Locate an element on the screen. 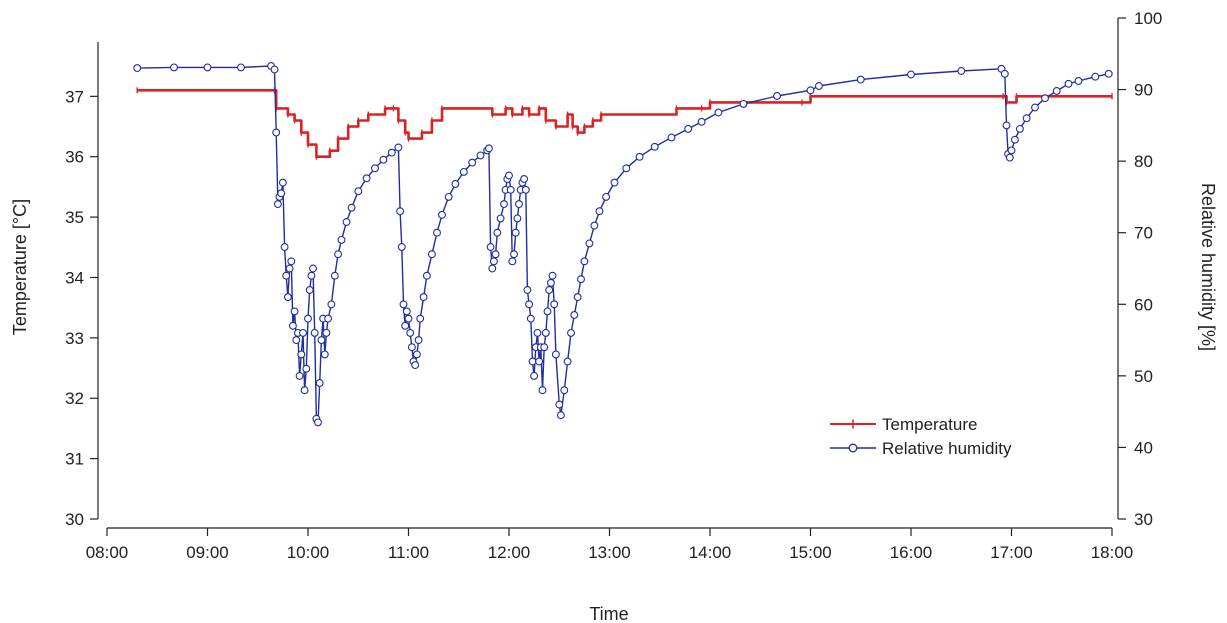 This screenshot has height=623, width=1227. x-tick-label-2: 10:00 is located at coordinates (308, 552).